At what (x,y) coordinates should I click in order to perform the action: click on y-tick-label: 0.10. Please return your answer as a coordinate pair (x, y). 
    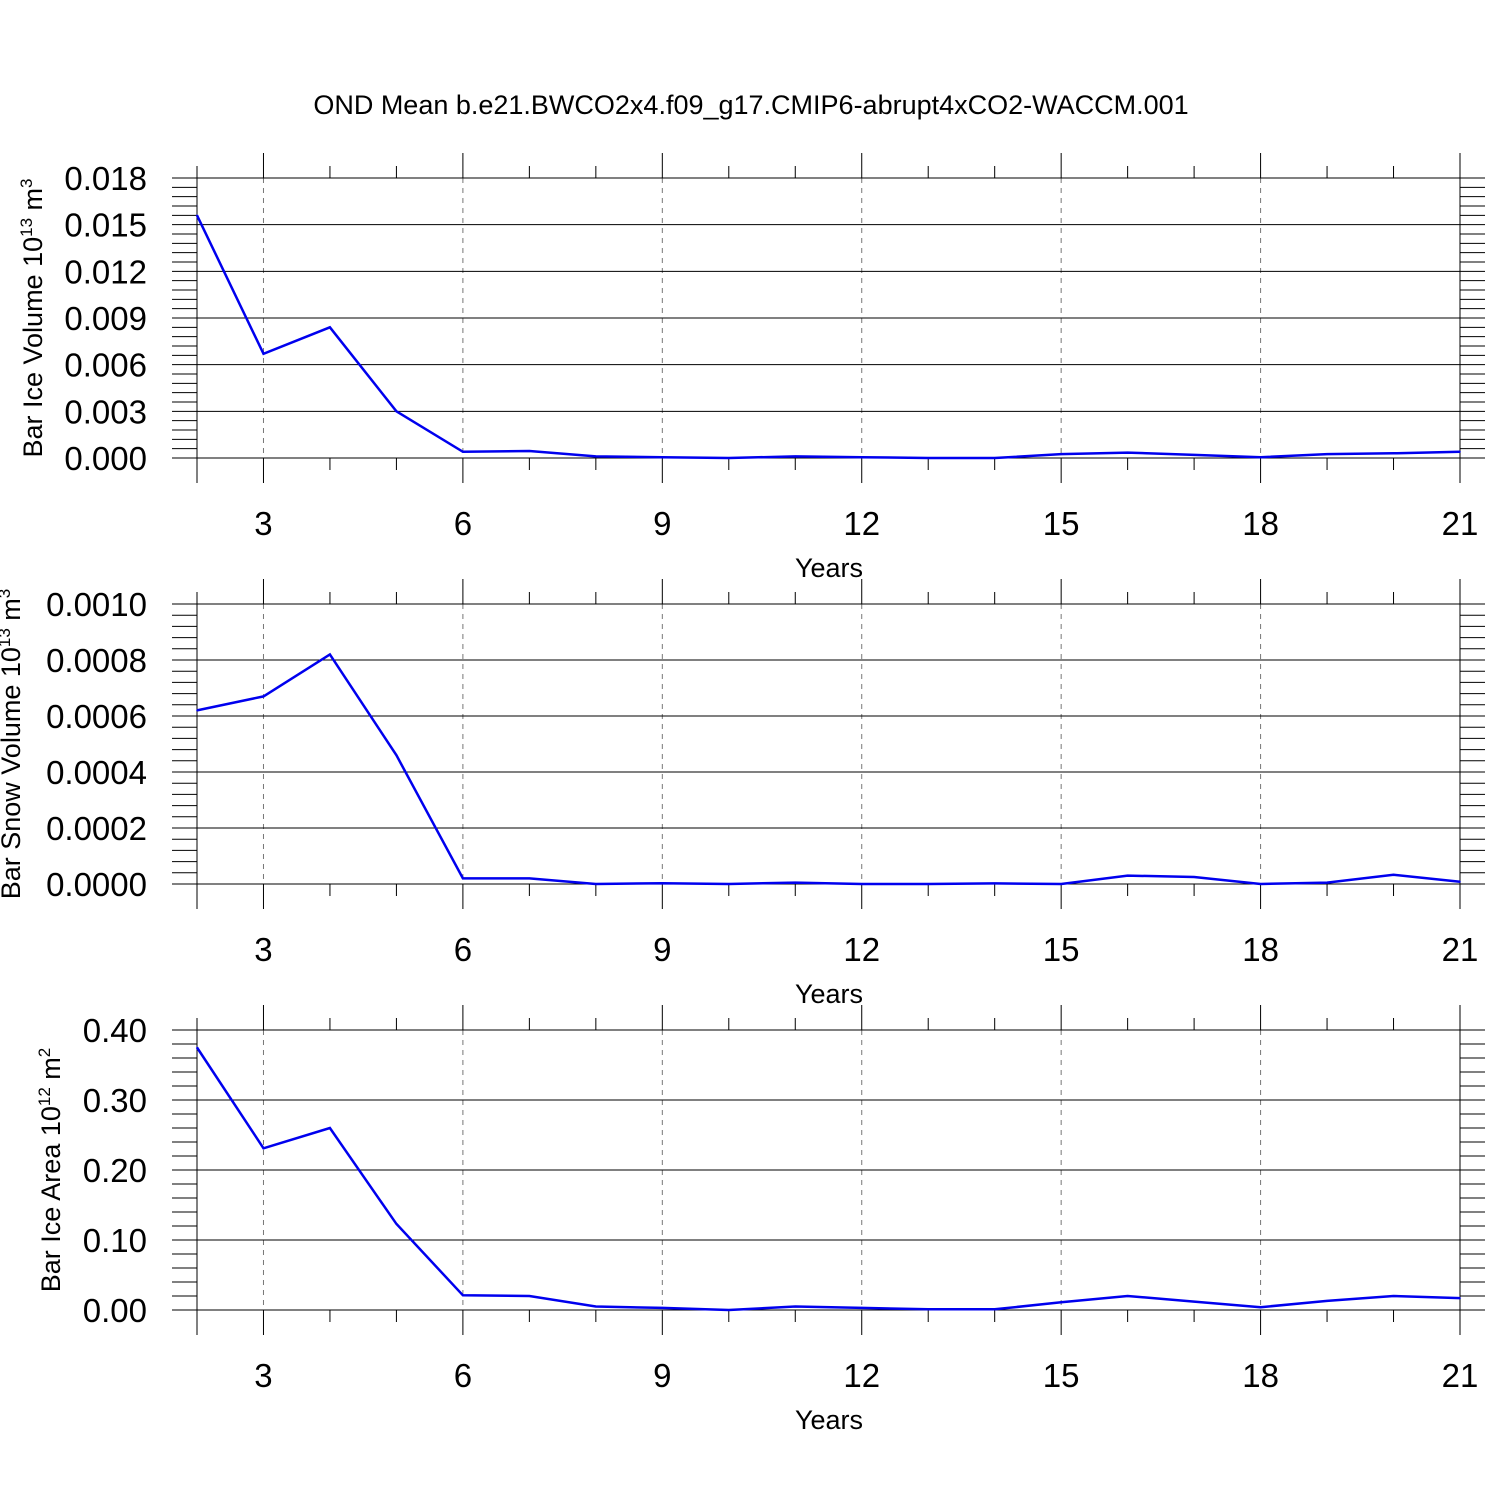
    Looking at the image, I should click on (115, 1240).